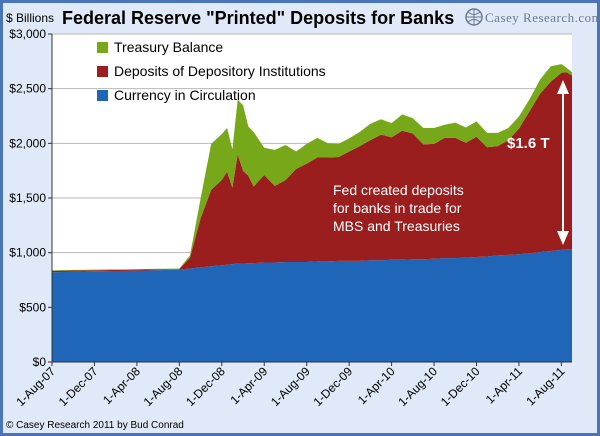 This screenshot has width=600, height=436. What do you see at coordinates (290, 386) in the screenshot?
I see `x-tick-label: 1-Aug-09` at bounding box center [290, 386].